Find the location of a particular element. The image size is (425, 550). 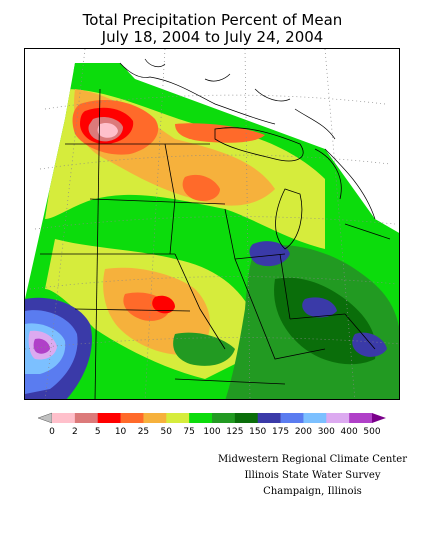

legend-label: 2 is located at coordinates (74, 432).